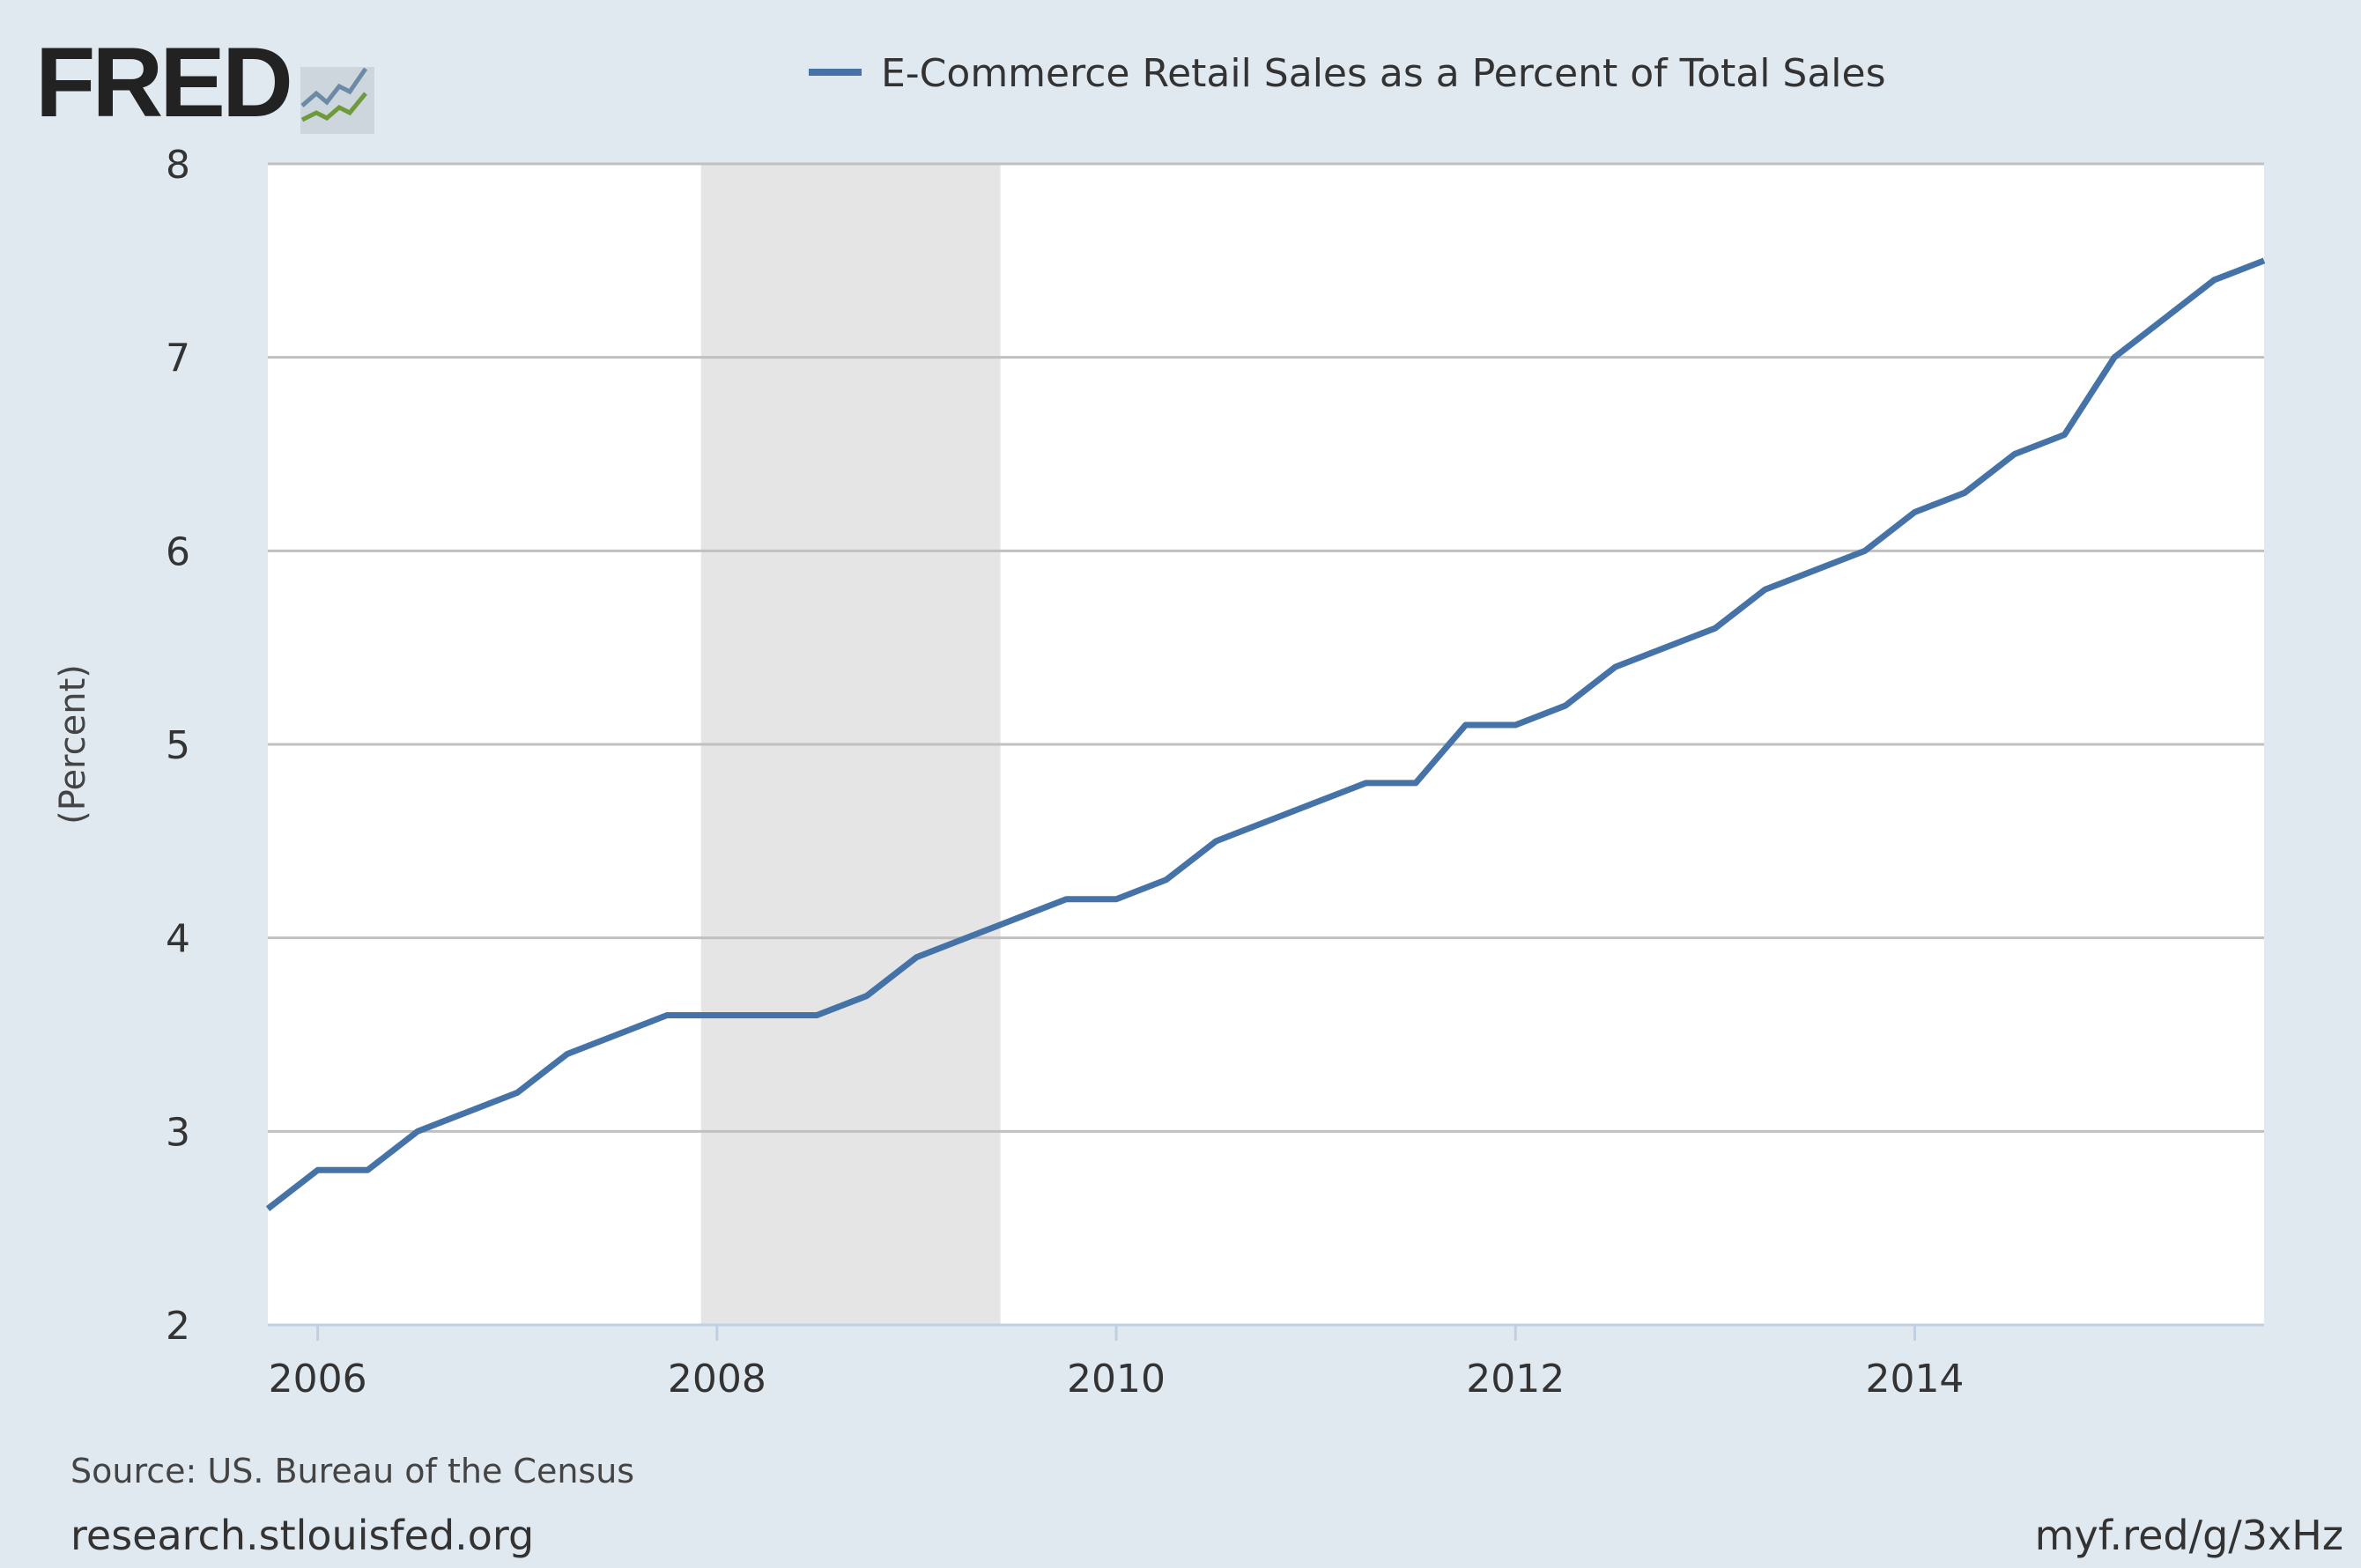 This screenshot has width=2361, height=1568. Describe the element at coordinates (1116, 1379) in the screenshot. I see `x-tick-label: 2010` at that location.